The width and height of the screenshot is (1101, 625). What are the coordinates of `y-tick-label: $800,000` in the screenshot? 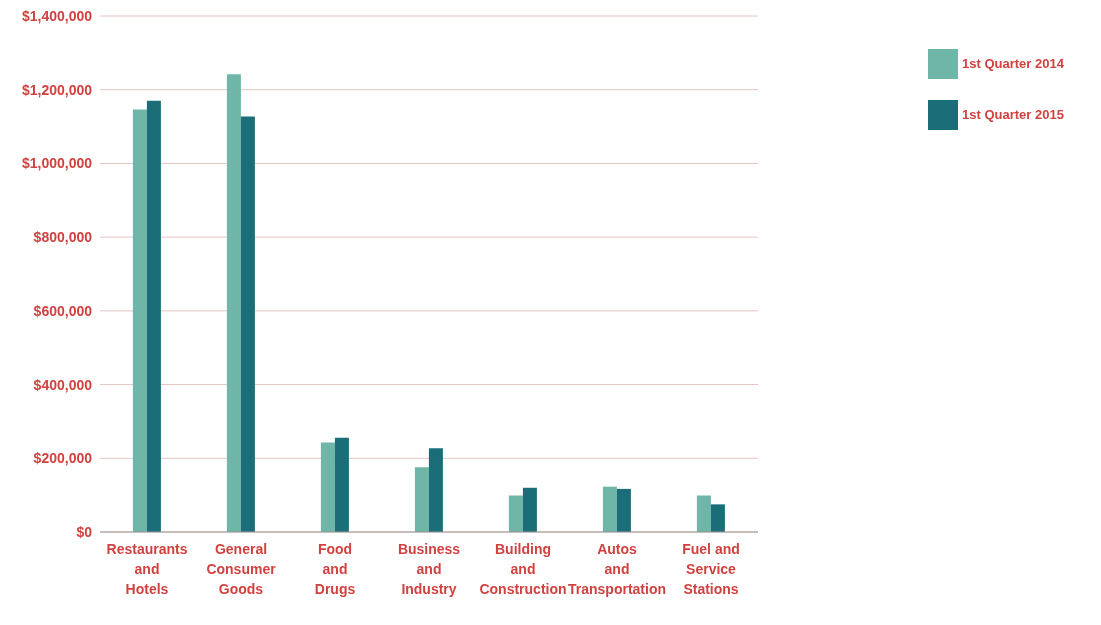 It's located at (63, 237).